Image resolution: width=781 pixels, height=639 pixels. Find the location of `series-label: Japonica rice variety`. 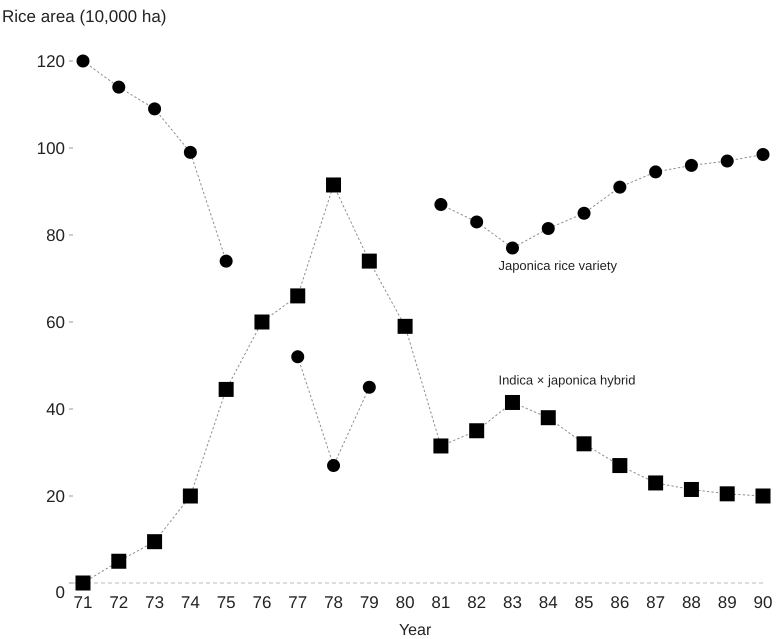

series-label: Japonica rice variety is located at coordinates (558, 266).